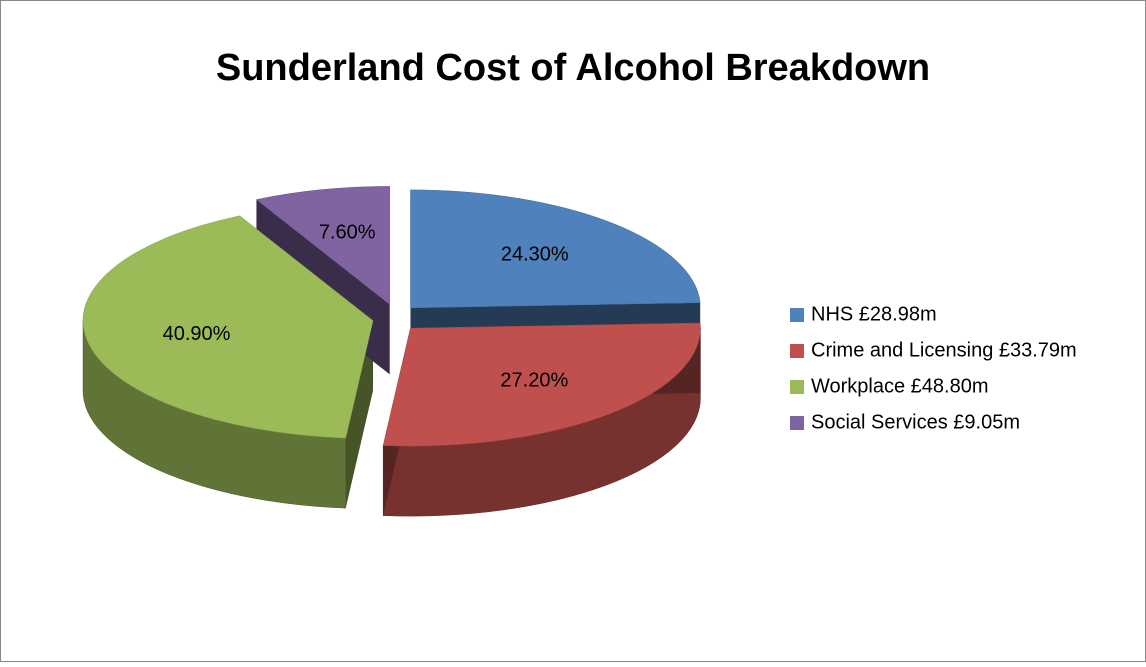  I want to click on data-label: 27.20%, so click(534, 380).